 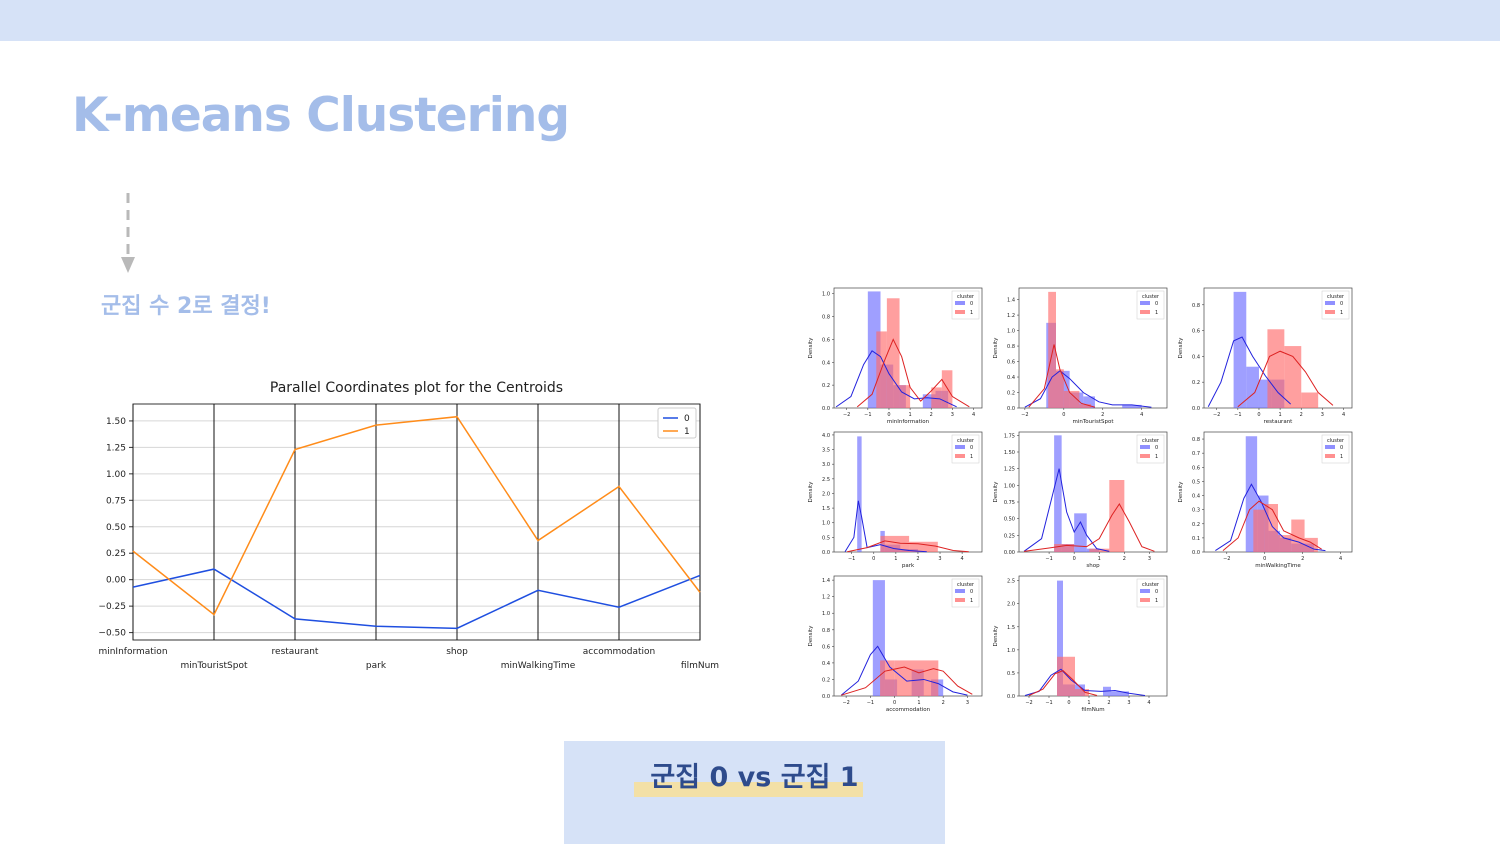 What do you see at coordinates (376, 666) in the screenshot?
I see `x-category-label: park` at bounding box center [376, 666].